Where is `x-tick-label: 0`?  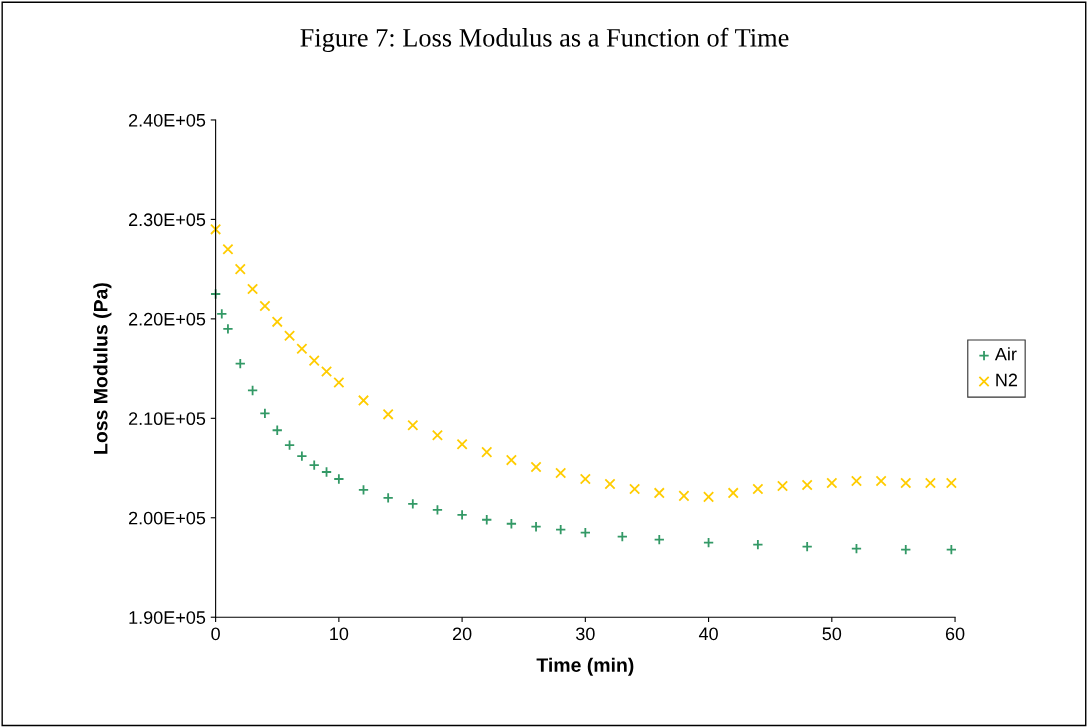
x-tick-label: 0 is located at coordinates (215, 634).